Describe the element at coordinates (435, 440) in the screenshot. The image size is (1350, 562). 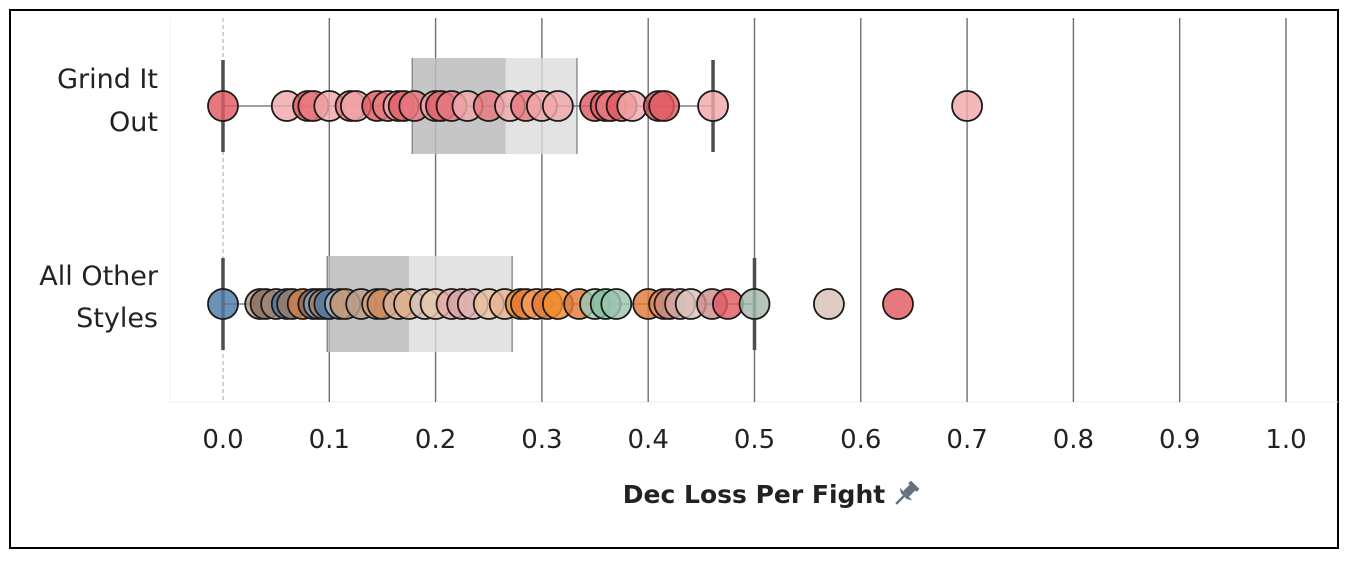
I see `x-tick-label: 0.2` at that location.